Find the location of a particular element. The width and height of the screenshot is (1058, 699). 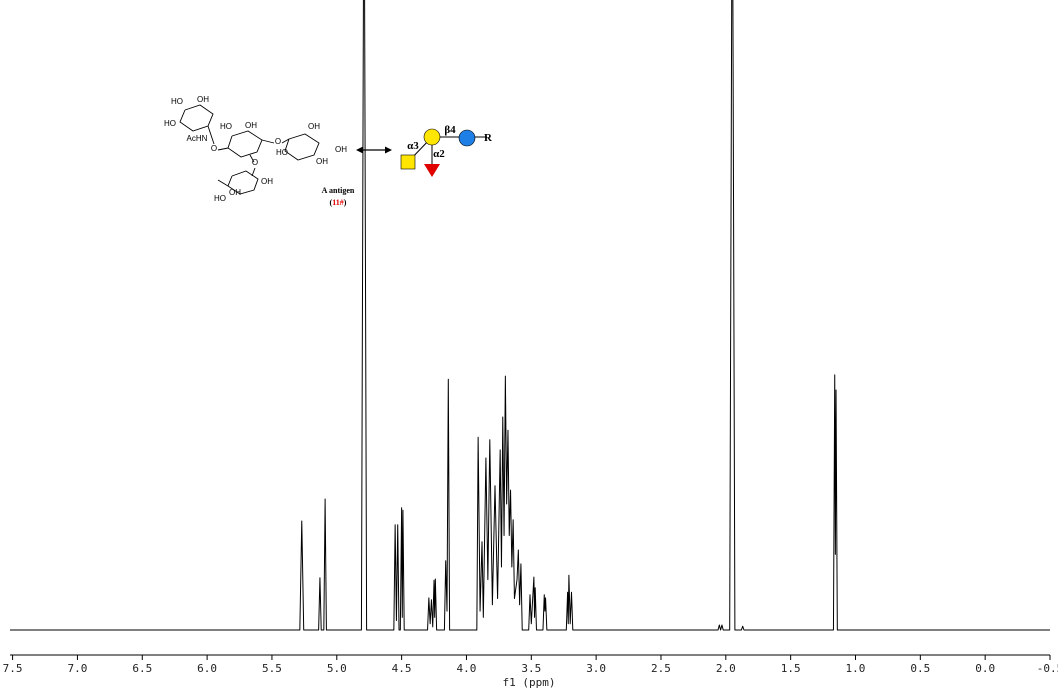

x-tick-label: 0.5 is located at coordinates (920, 668).